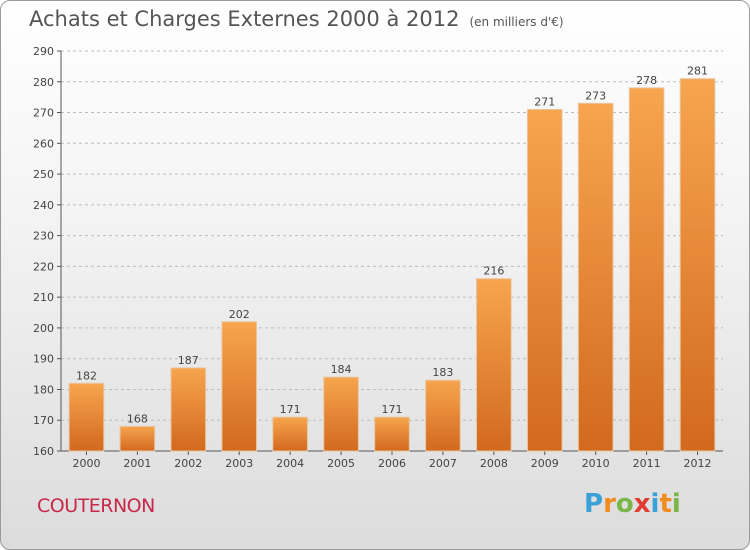 This screenshot has width=750, height=550. What do you see at coordinates (86, 463) in the screenshot?
I see `x-tick-label: 2000` at bounding box center [86, 463].